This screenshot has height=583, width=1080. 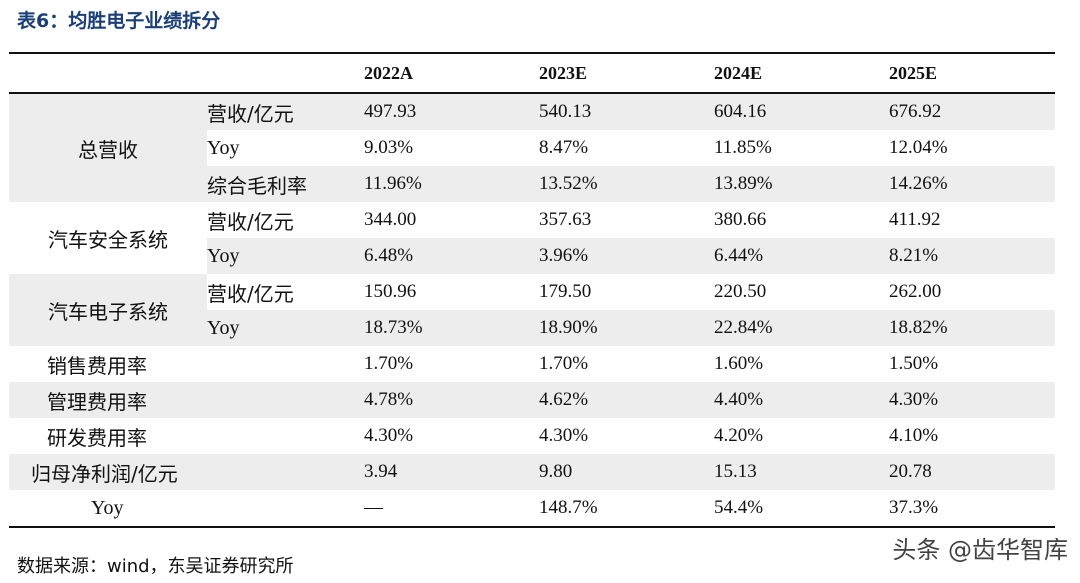 I want to click on year-header: 2023E, so click(x=626, y=73).